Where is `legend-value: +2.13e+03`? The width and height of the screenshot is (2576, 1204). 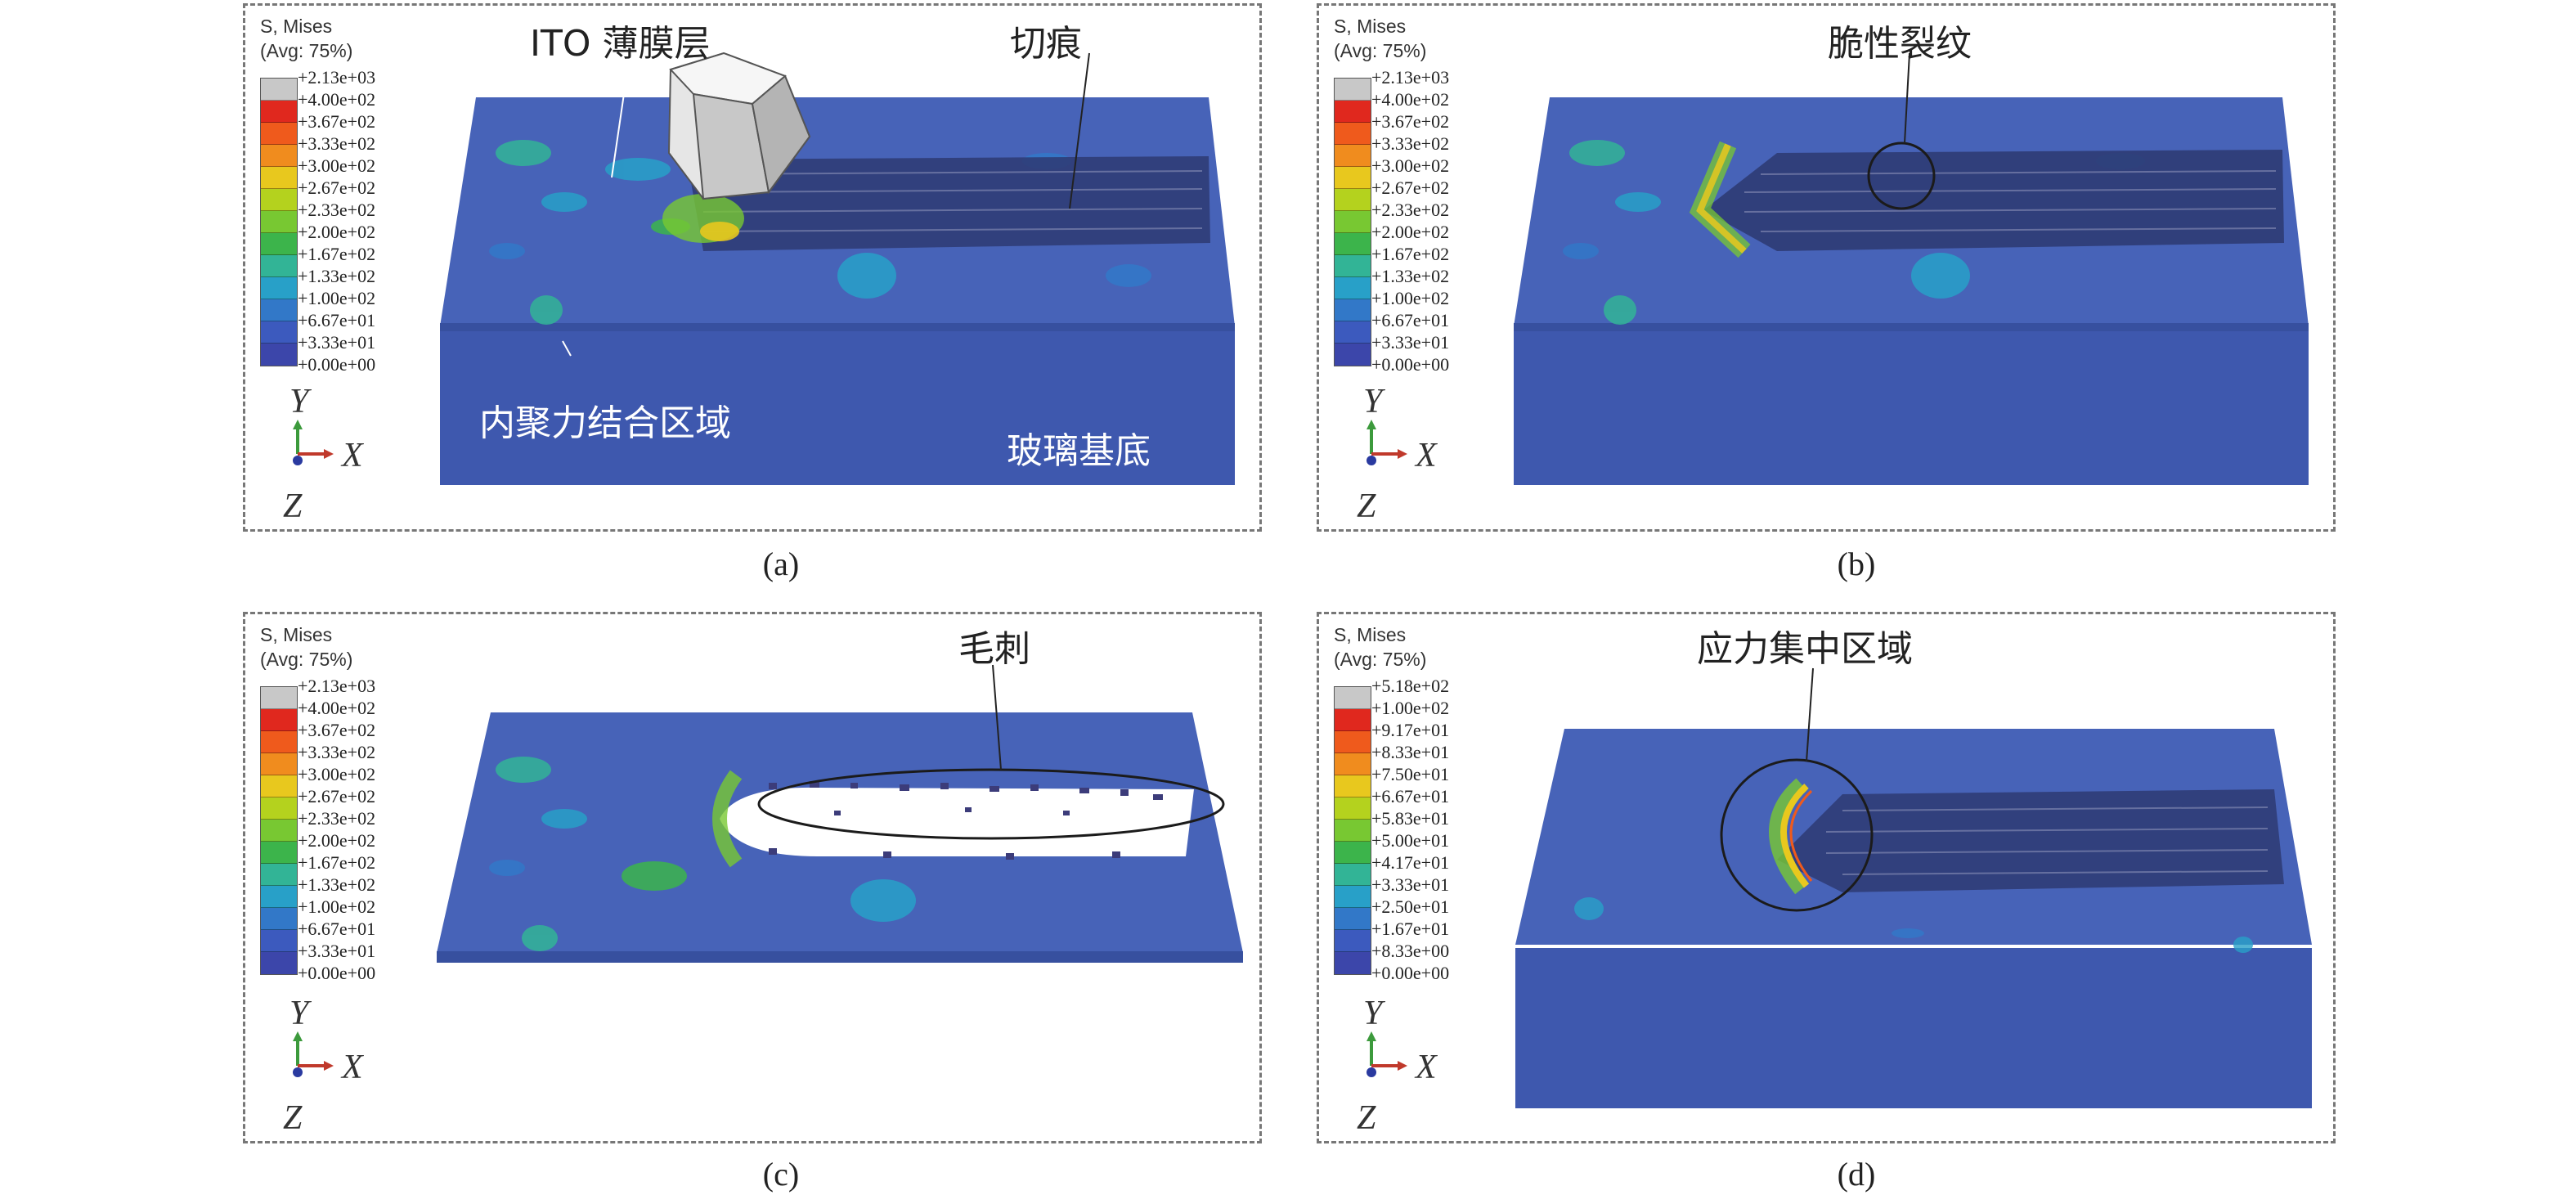
legend-value: +2.13e+03 is located at coordinates (337, 77).